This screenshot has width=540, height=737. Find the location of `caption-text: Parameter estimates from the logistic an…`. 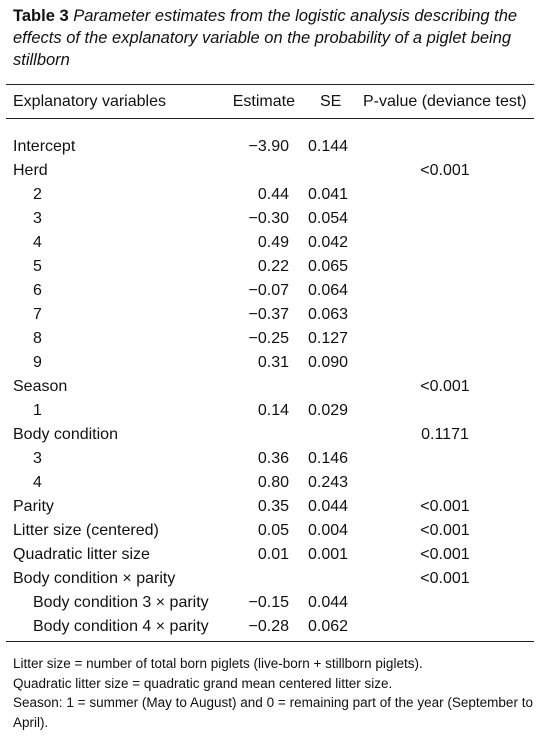

caption-text: Parameter estimates from the logistic an… is located at coordinates (265, 38).